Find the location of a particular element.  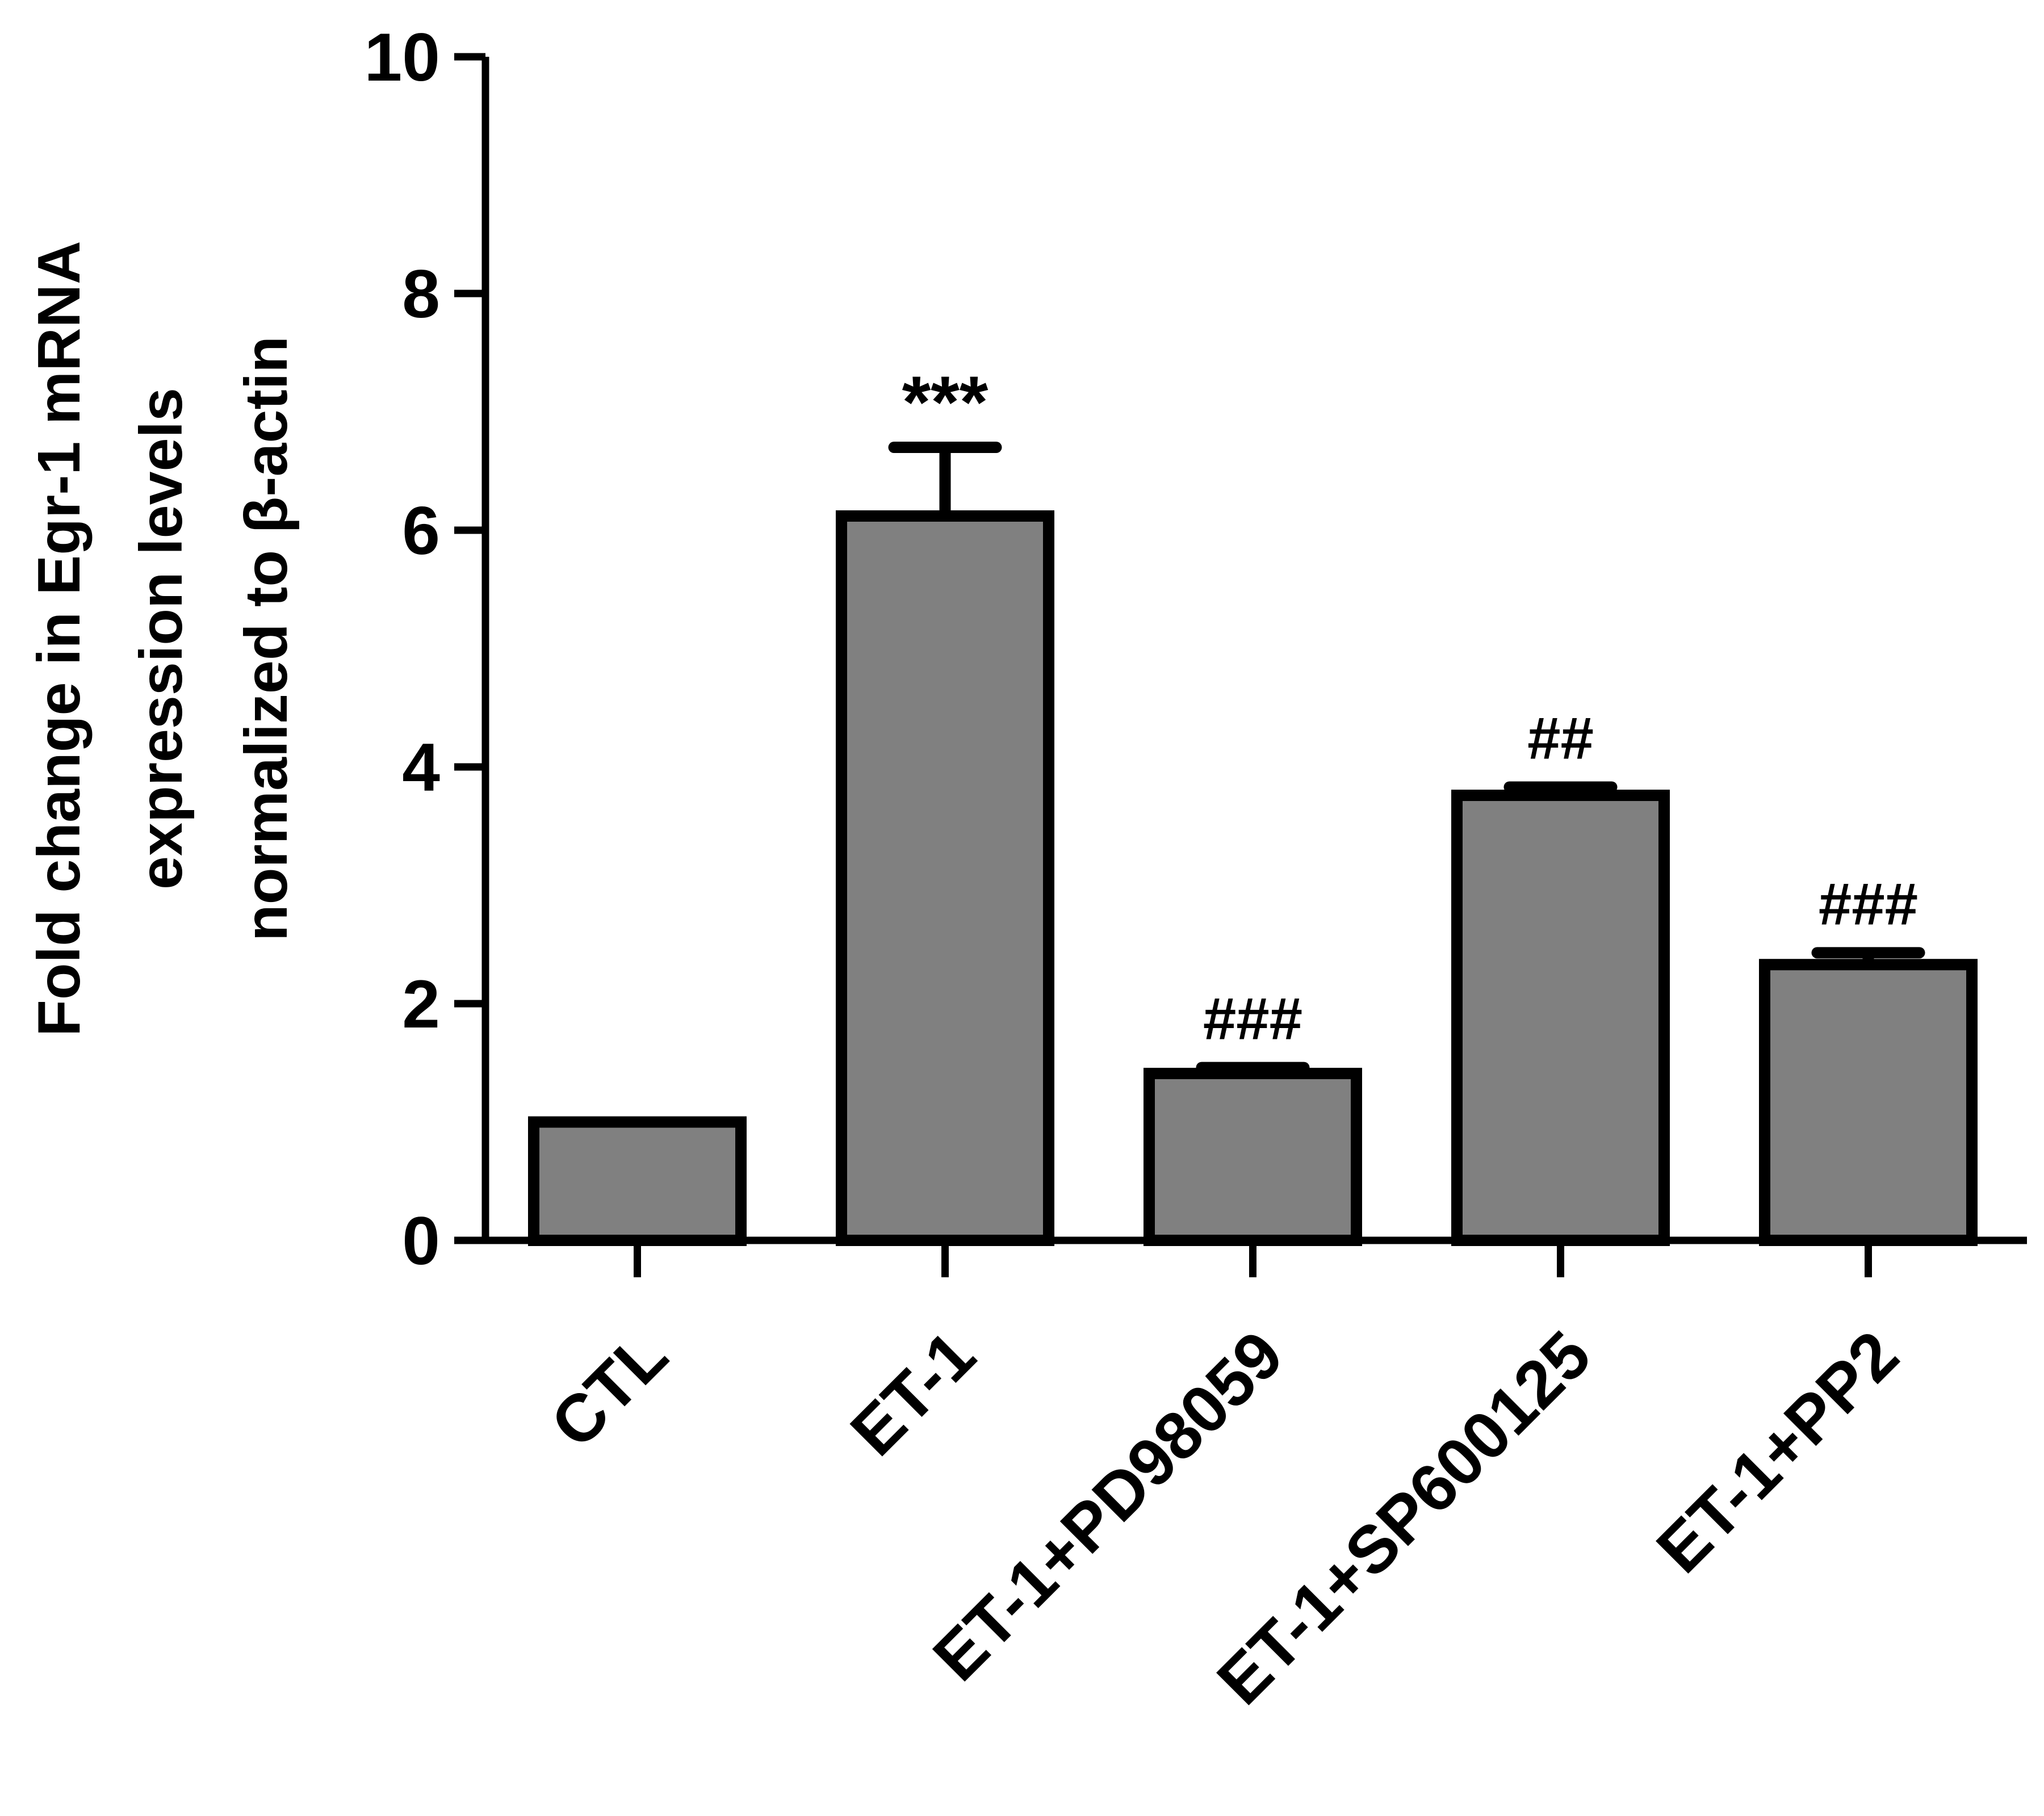

y-tick-label-2: 4 is located at coordinates (421, 767).